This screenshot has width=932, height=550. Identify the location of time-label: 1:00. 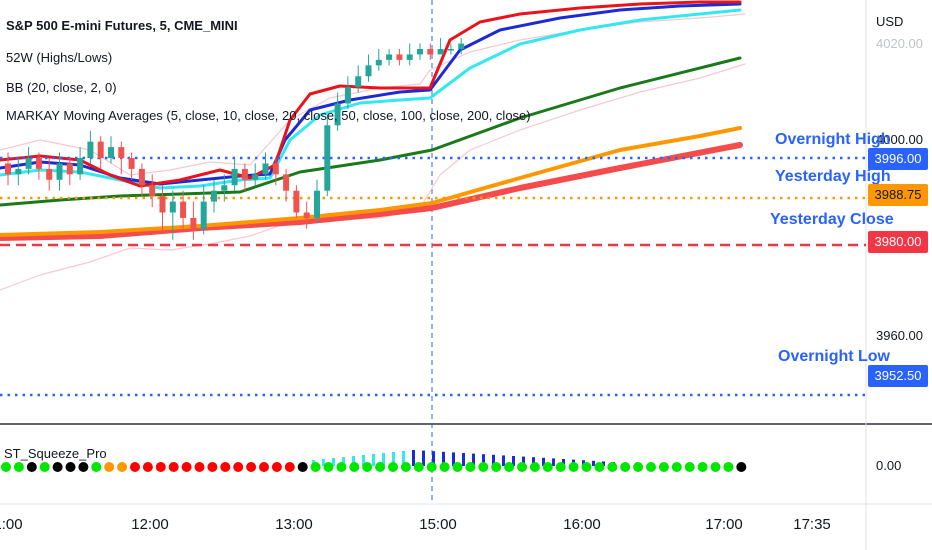
(11, 524).